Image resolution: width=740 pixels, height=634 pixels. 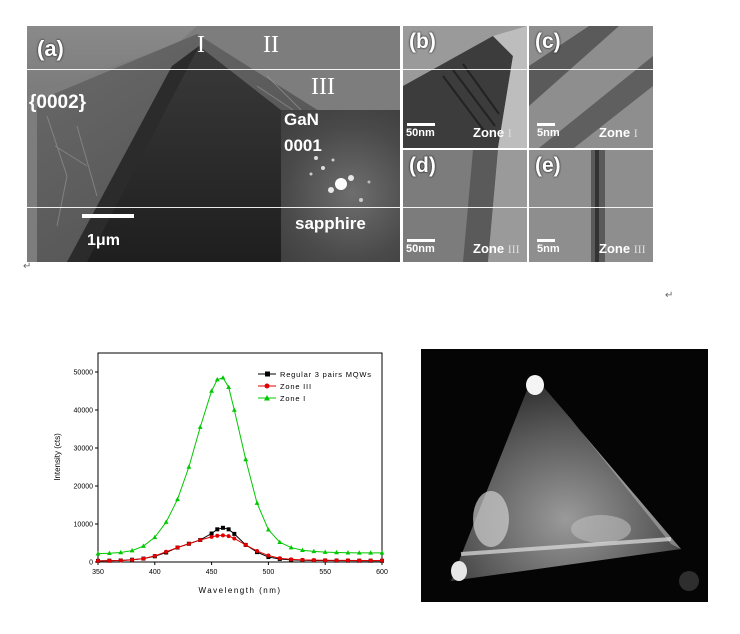 What do you see at coordinates (98, 572) in the screenshot?
I see `x-tick-label: 350` at bounding box center [98, 572].